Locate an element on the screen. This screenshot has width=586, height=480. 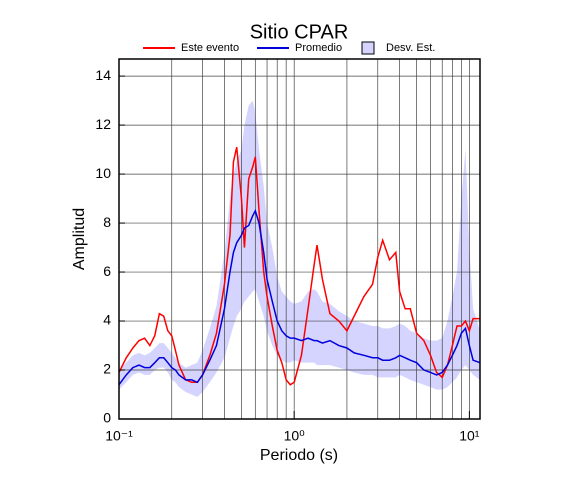
x-tick-label: 10⁻¹ is located at coordinates (119, 436).